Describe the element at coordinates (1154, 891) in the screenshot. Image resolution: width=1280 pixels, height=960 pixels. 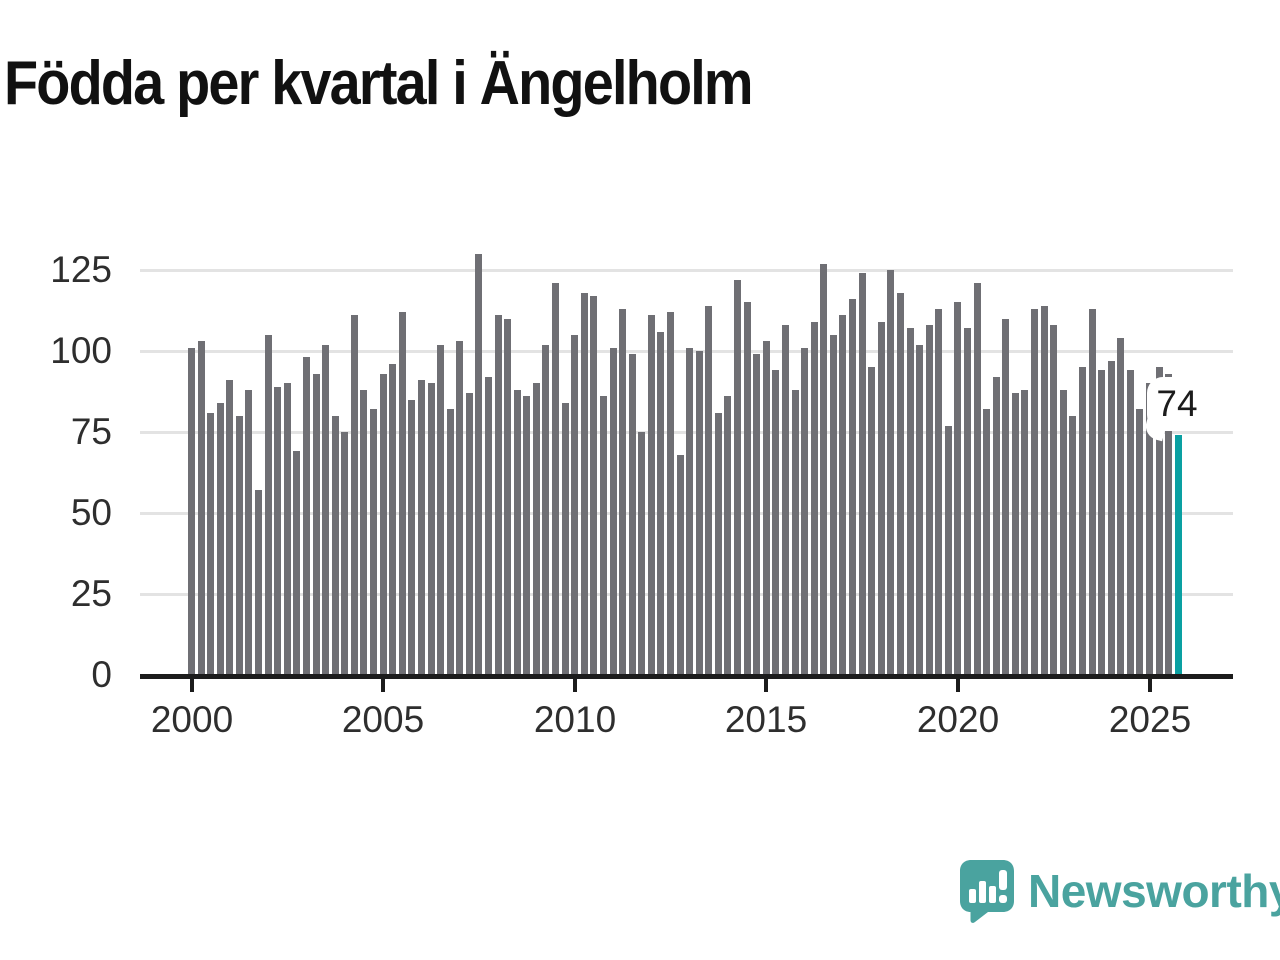
I see `newsworthy-wordmark: Newsworthy` at that location.